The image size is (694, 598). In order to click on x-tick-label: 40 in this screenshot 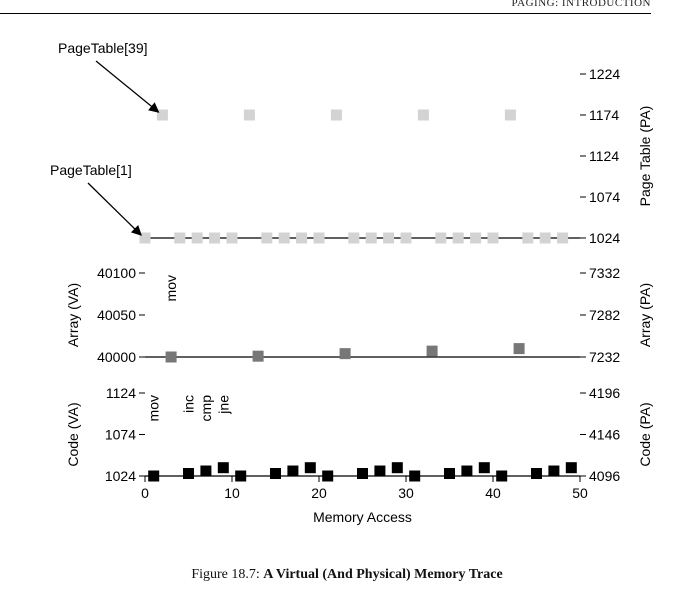, I will do `click(493, 493)`.